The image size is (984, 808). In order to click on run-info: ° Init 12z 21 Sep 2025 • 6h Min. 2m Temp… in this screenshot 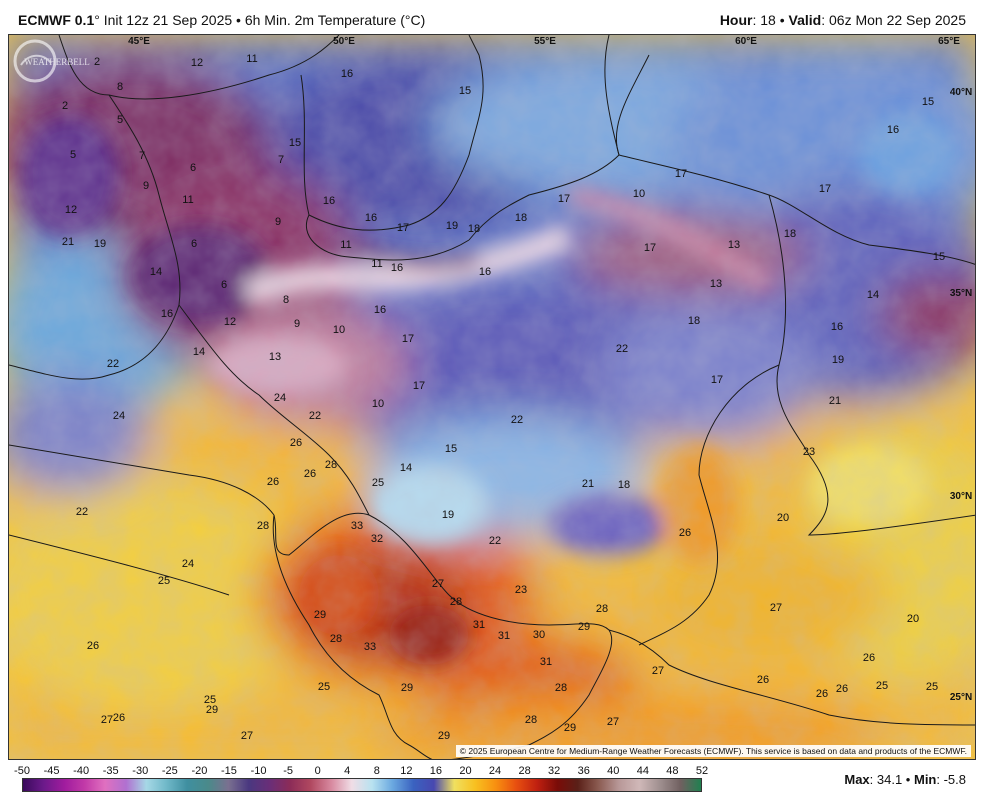, I will do `click(260, 20)`.